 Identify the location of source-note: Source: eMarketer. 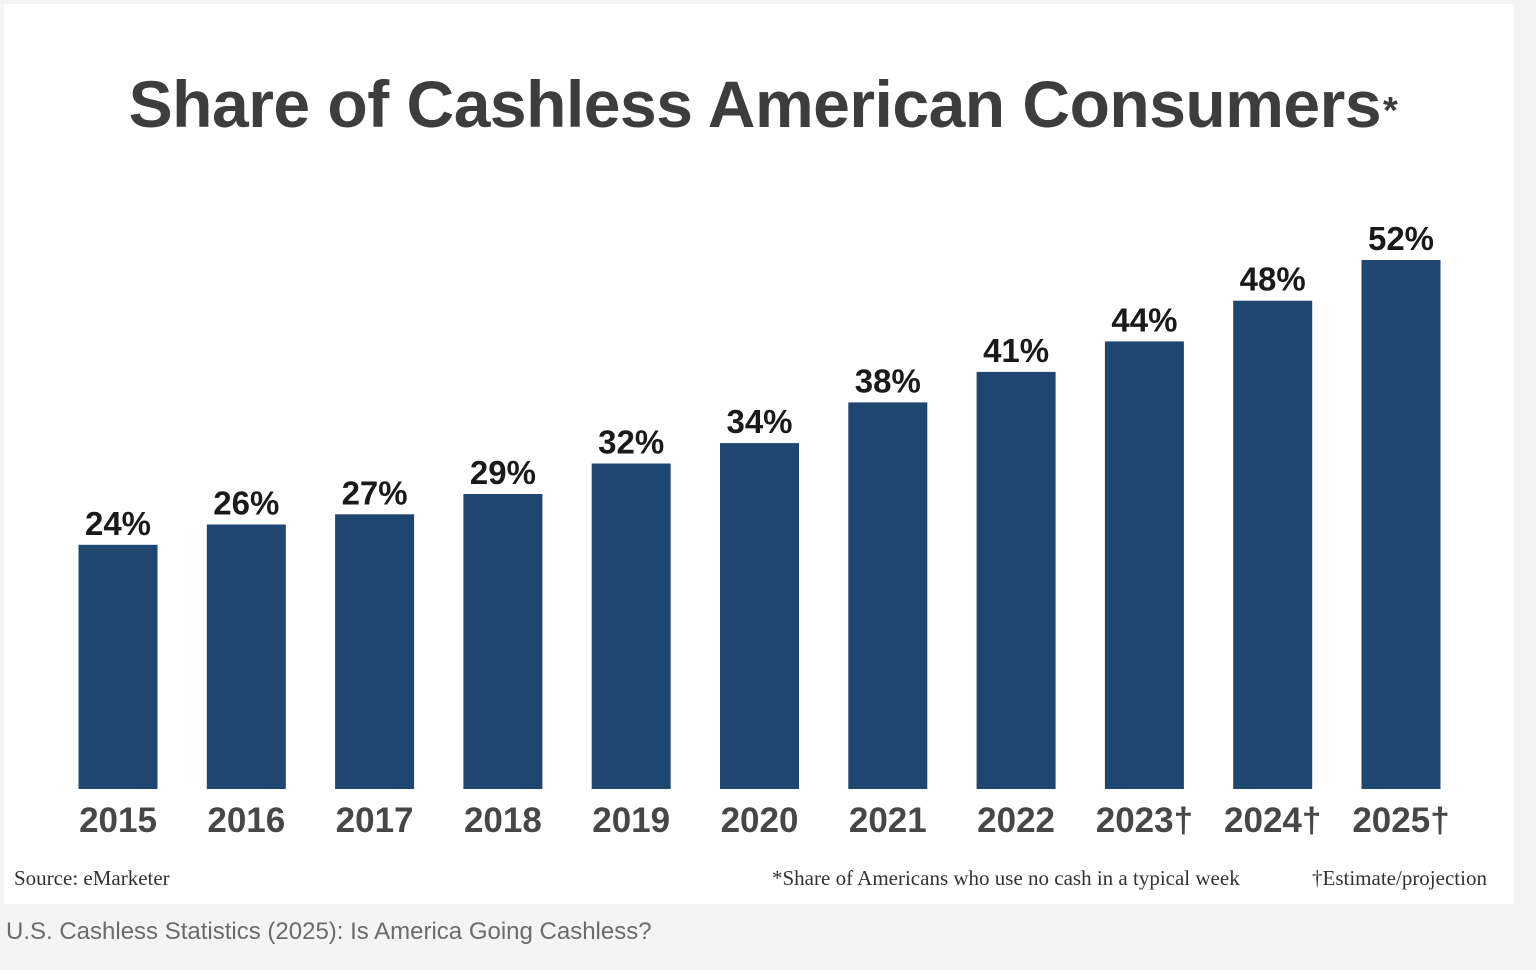
(92, 878).